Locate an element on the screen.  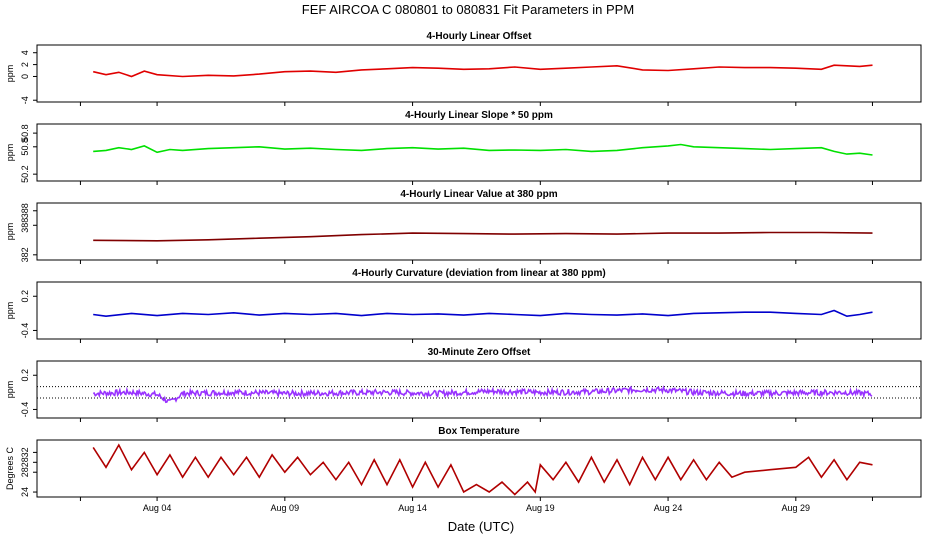
x-tick-label: Aug 09 is located at coordinates (285, 508).